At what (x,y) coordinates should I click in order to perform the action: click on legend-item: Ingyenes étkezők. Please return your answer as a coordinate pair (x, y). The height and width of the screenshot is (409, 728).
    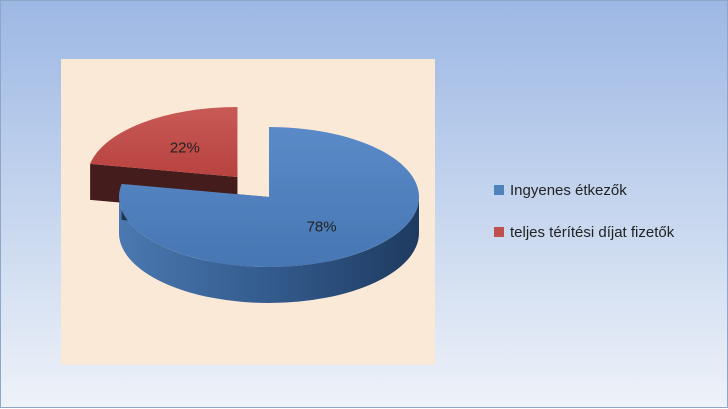
    Looking at the image, I should click on (584, 190).